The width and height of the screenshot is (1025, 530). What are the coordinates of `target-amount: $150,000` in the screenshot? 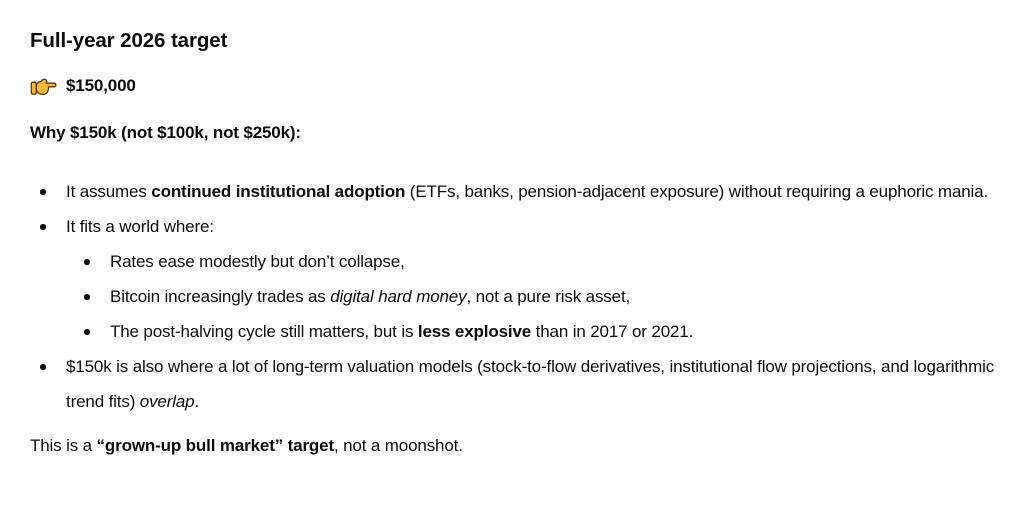 It's located at (101, 85).